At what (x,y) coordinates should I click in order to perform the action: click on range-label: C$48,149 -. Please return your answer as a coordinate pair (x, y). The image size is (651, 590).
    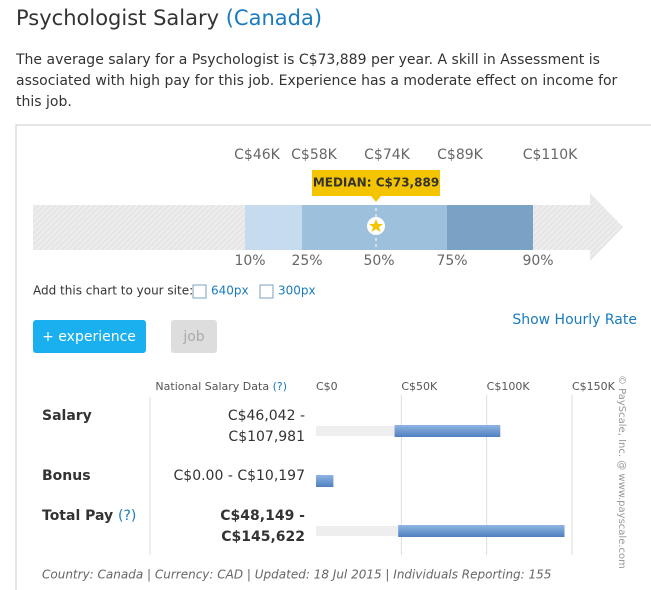
    Looking at the image, I should click on (262, 516).